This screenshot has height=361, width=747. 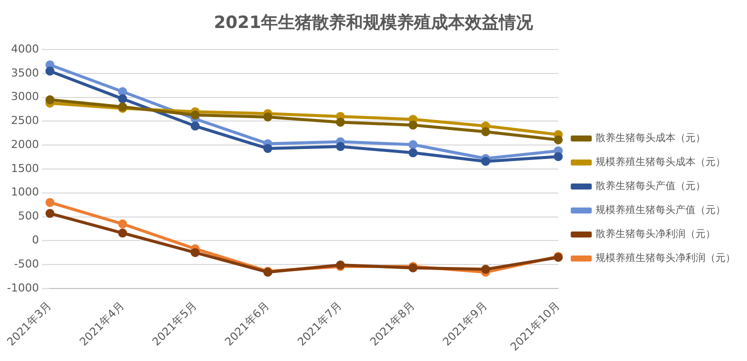 I want to click on legend-label: 散养生猪每头产值（元）, so click(x=650, y=186).